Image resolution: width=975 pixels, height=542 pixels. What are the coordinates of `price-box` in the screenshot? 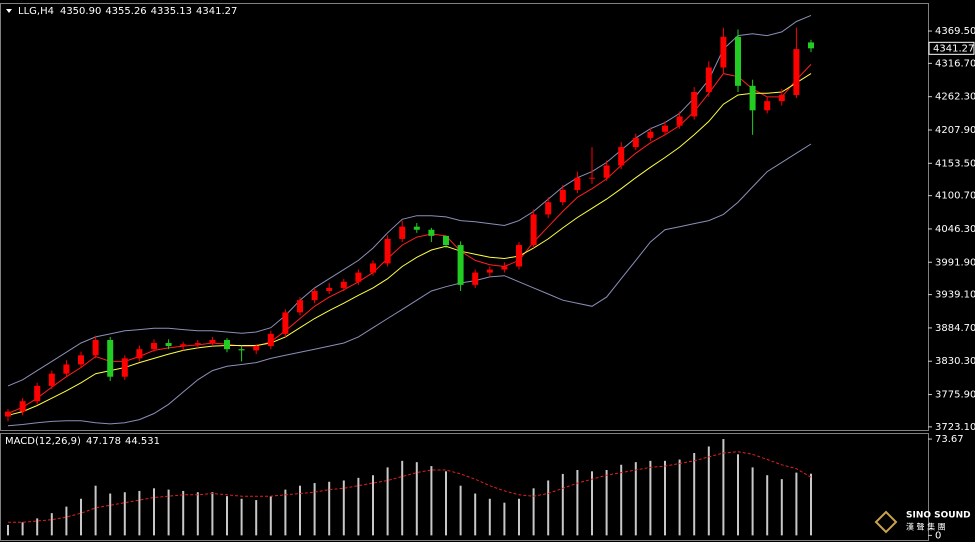 It's located at (951, 48).